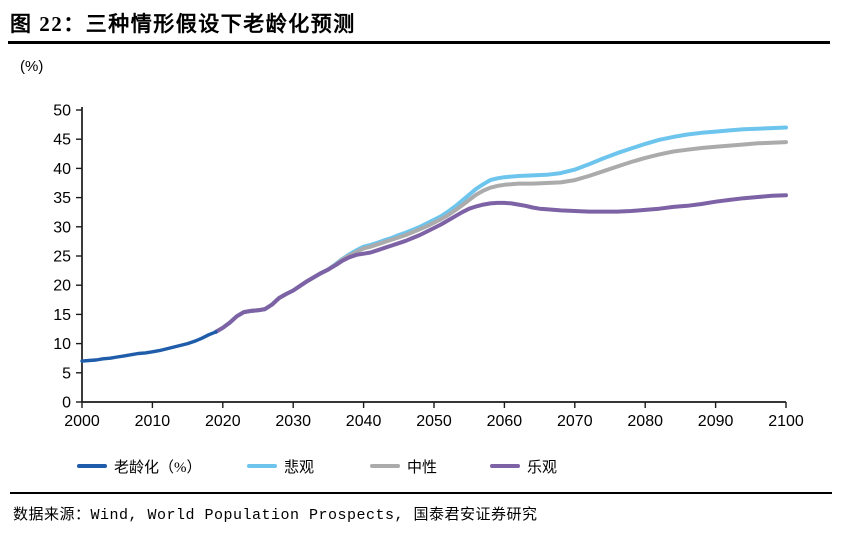 The image size is (842, 537). I want to click on x-tick-label-2020: 2020, so click(223, 421).